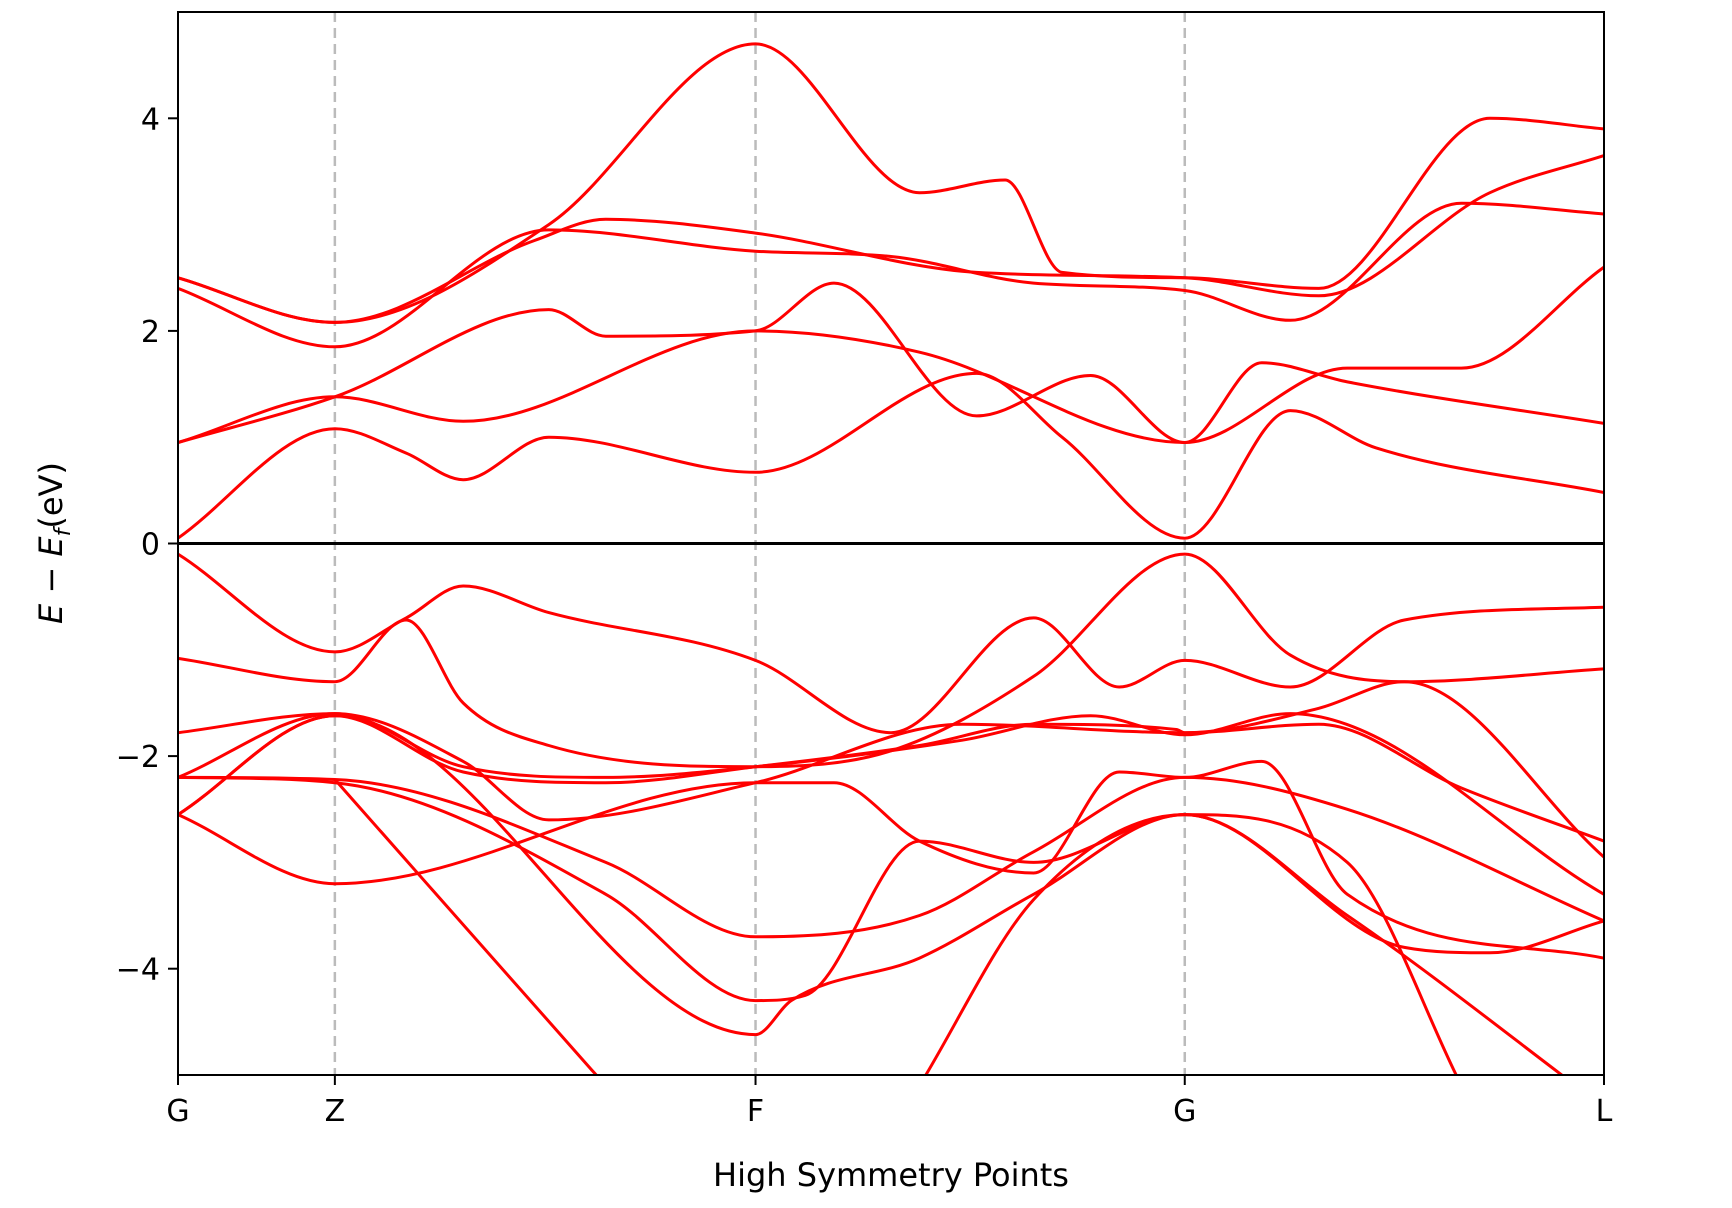  What do you see at coordinates (1184, 1111) in the screenshot?
I see `x-tick-label-3: G` at bounding box center [1184, 1111].